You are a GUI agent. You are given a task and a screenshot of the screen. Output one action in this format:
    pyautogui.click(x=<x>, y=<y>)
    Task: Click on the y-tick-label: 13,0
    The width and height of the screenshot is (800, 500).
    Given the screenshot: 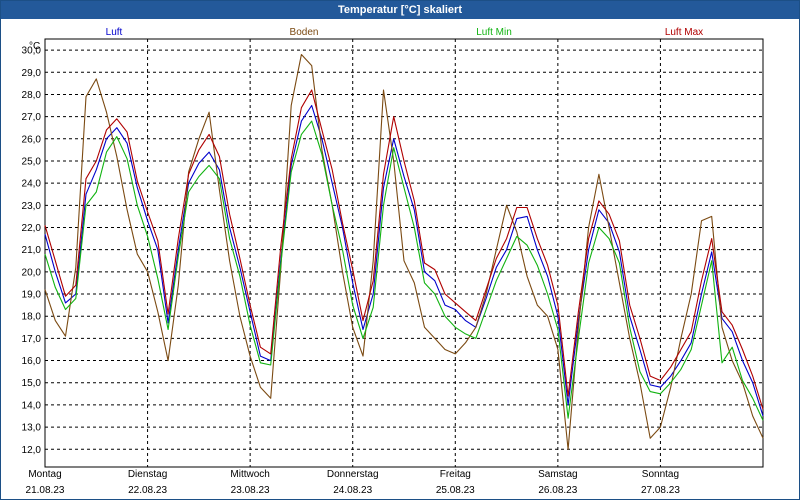 What is the action you would take?
    pyautogui.click(x=32, y=428)
    